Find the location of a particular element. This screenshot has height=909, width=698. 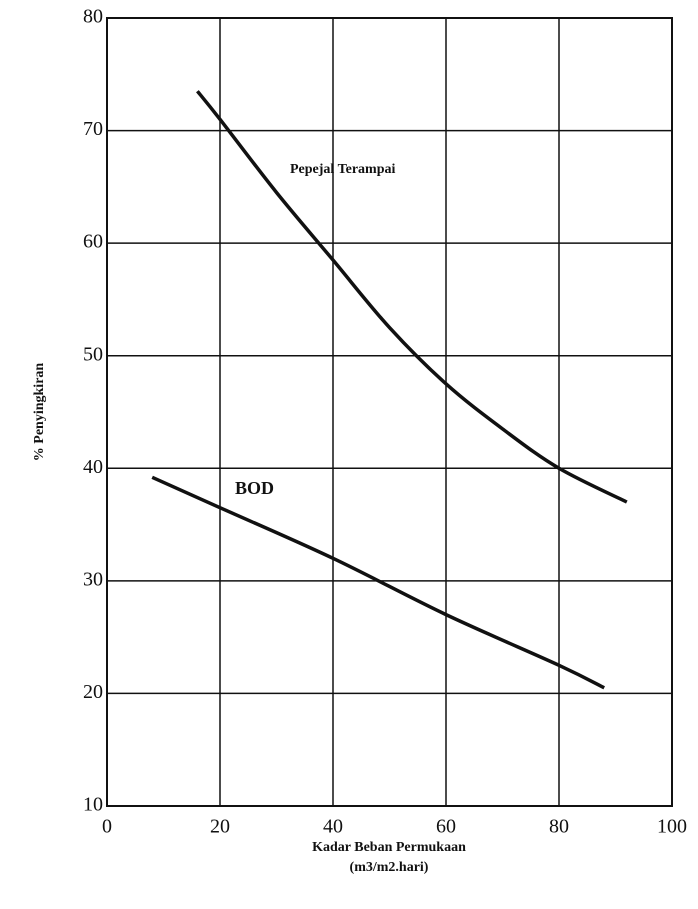

series-label: Pepejal Terampai is located at coordinates (342, 169).